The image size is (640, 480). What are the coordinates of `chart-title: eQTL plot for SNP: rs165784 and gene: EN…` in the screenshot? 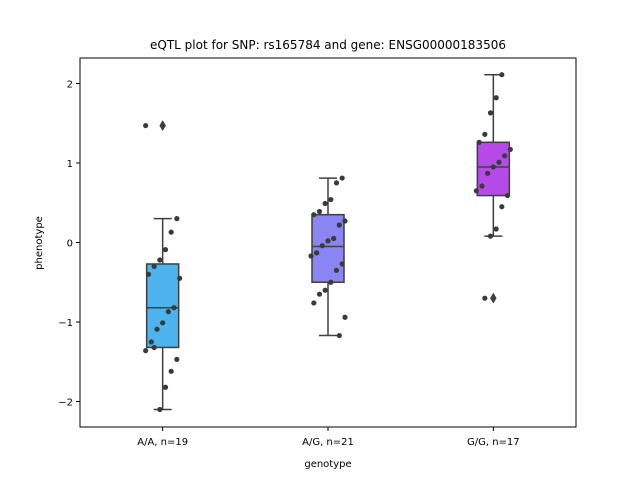 It's located at (328, 45).